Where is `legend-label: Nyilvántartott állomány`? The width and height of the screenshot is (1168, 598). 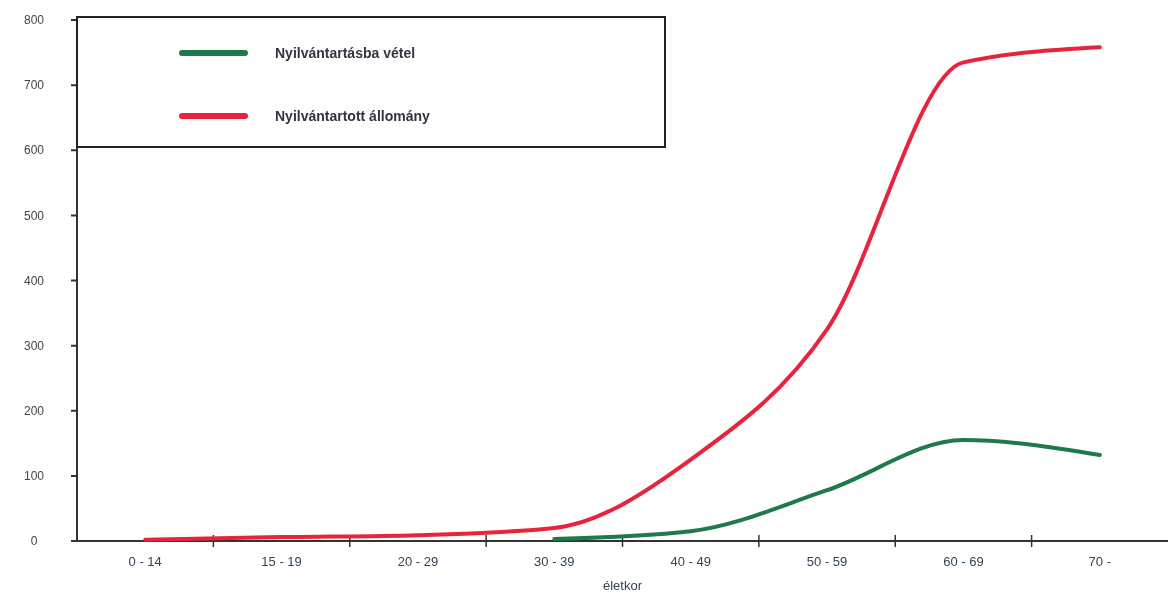
legend-label: Nyilvántartott állomány is located at coordinates (353, 115).